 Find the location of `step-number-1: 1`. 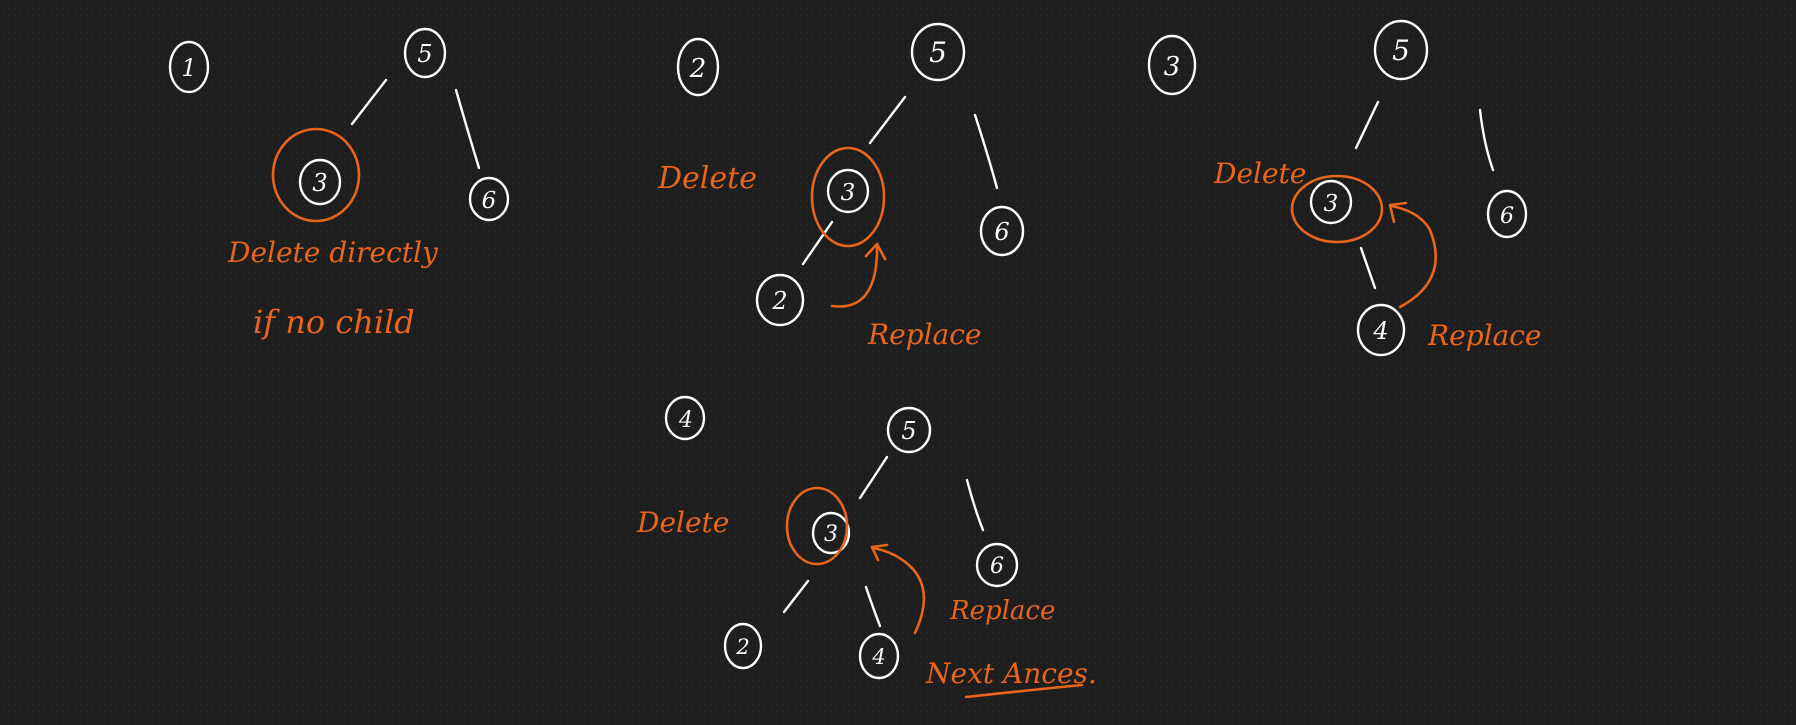

step-number-1: 1 is located at coordinates (189, 67).